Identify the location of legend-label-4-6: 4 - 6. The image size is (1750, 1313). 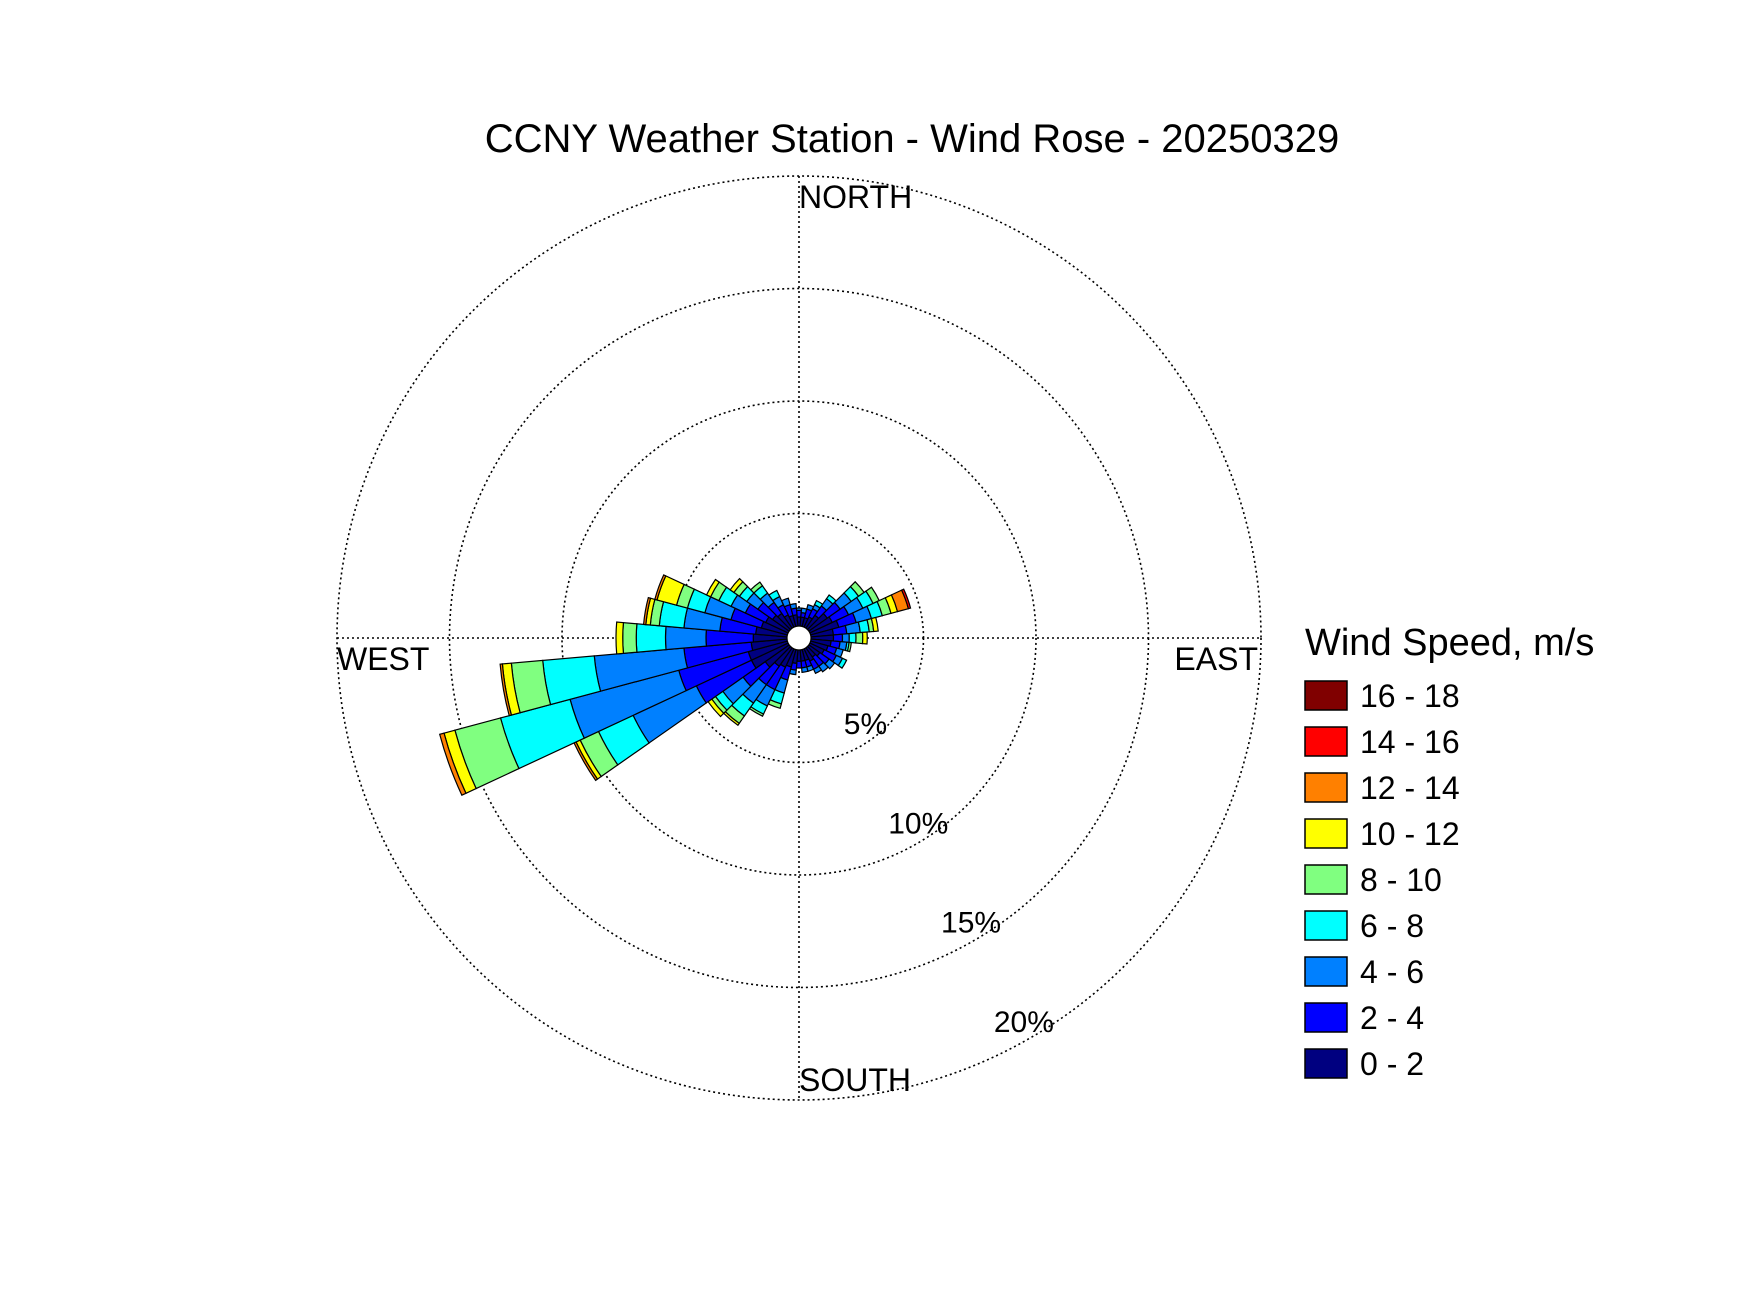
(1392, 972).